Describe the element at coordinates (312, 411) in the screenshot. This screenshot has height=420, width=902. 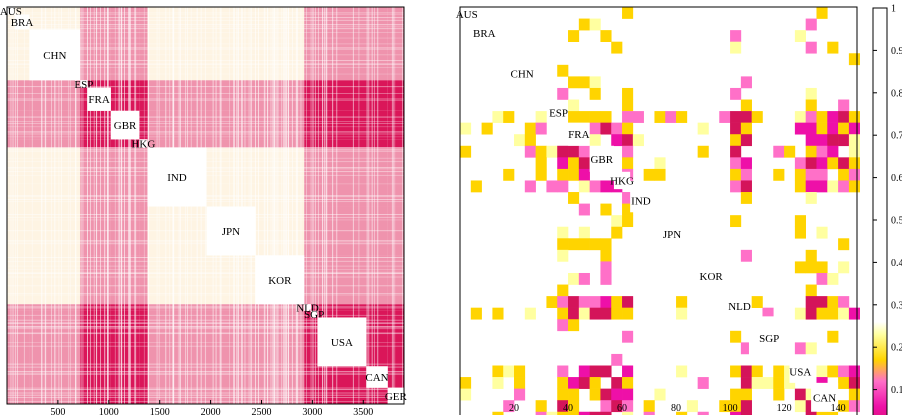
I see `left-x-tick-label: 3000` at that location.